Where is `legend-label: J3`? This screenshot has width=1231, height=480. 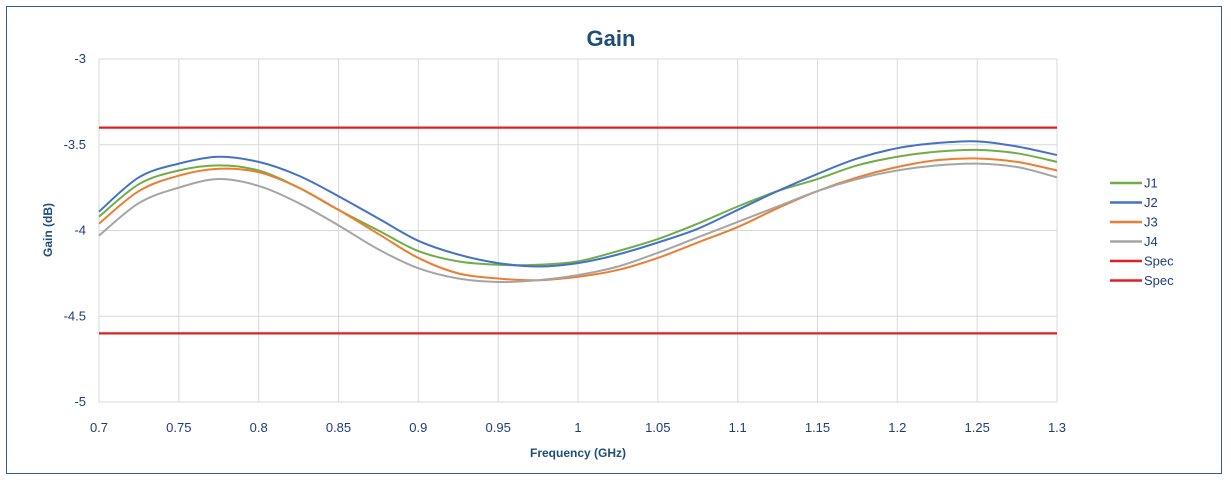
legend-label: J3 is located at coordinates (1151, 222).